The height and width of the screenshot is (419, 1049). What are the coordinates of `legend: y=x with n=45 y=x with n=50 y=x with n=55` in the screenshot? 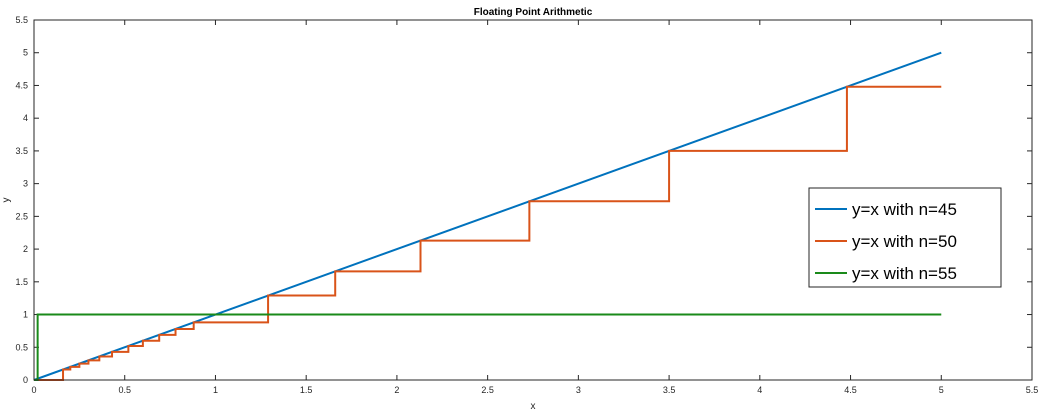 It's located at (905, 237).